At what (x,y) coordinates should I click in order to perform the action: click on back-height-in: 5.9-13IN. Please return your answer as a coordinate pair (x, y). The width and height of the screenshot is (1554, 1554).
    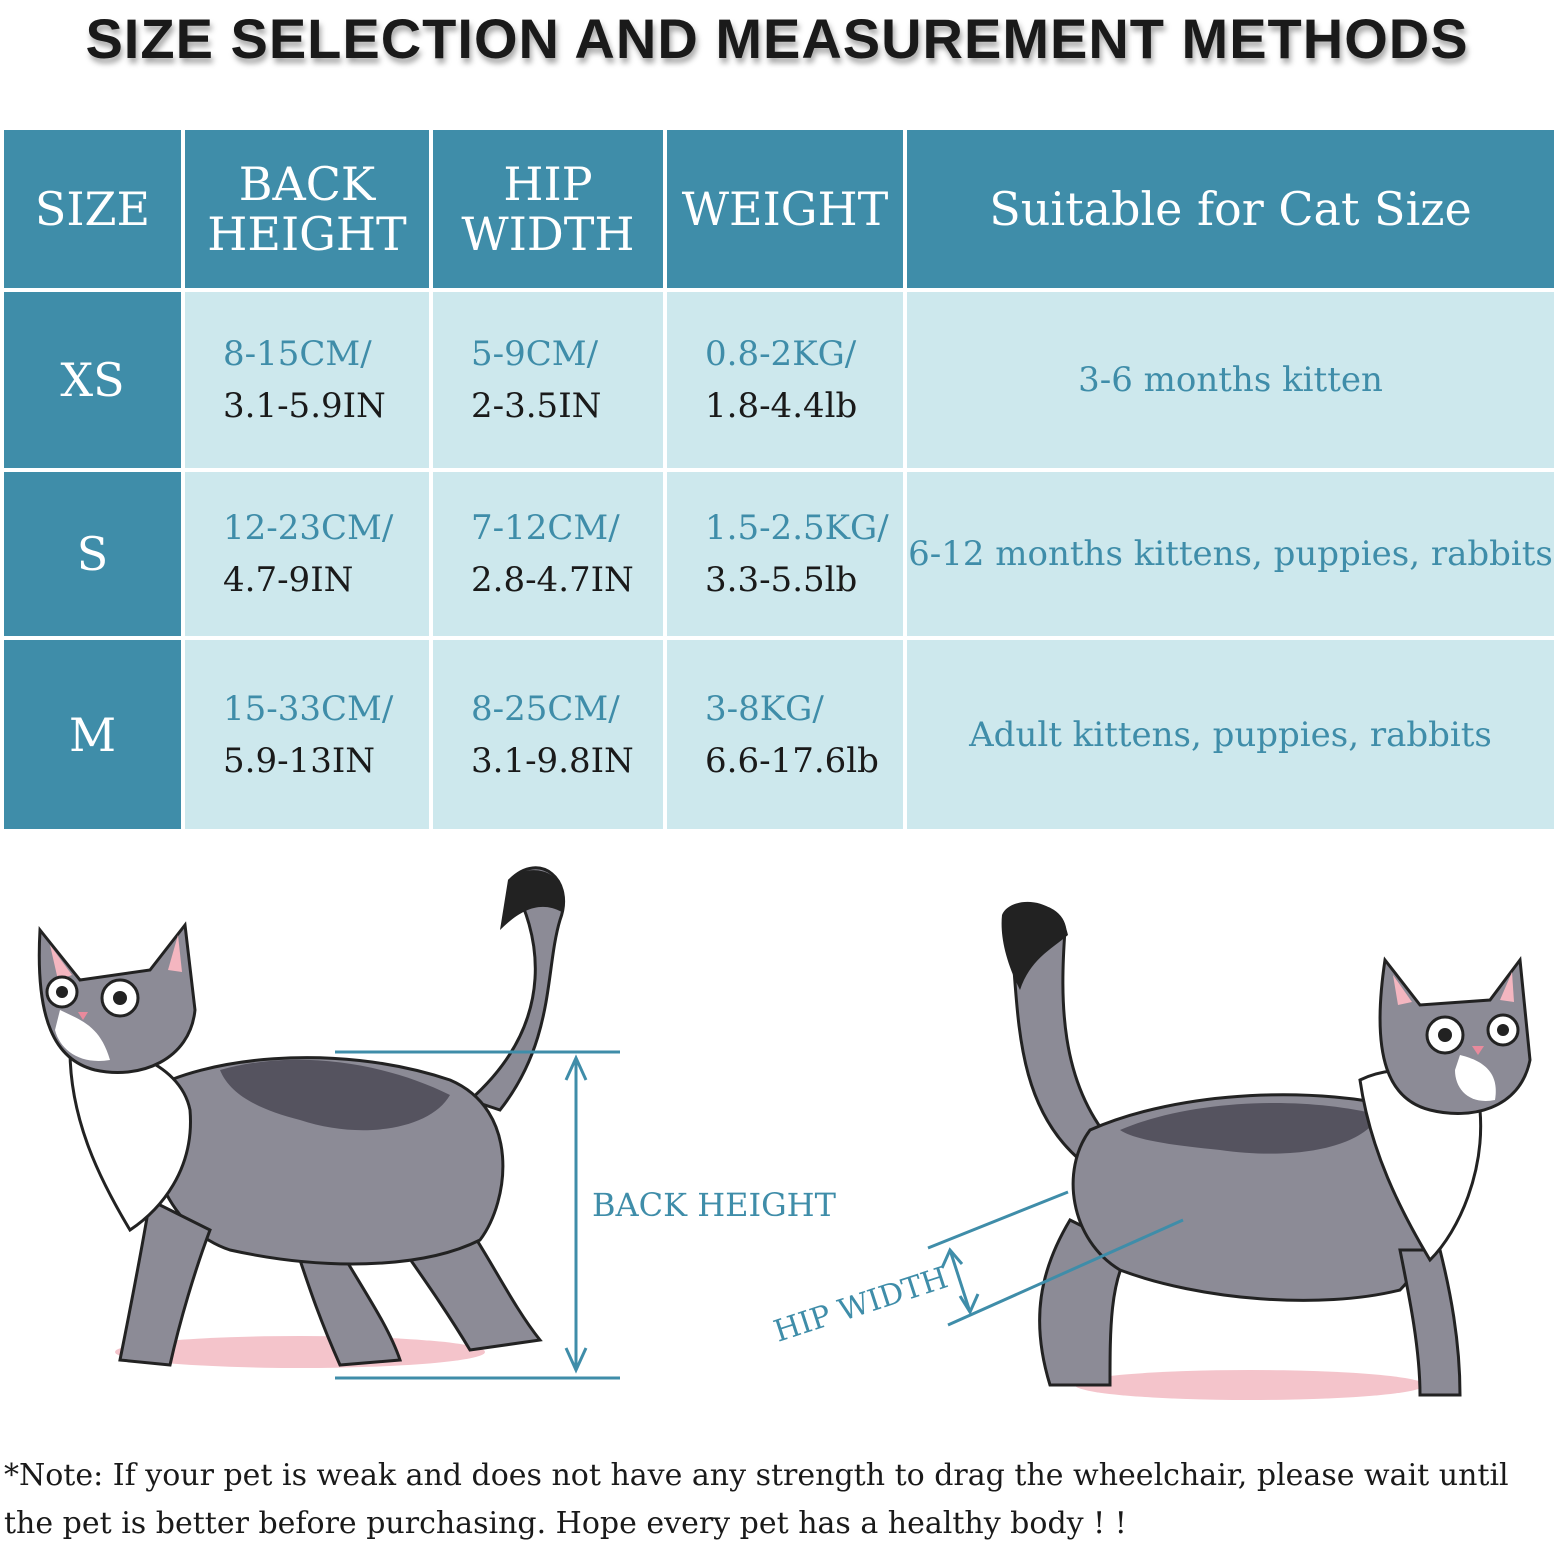
    Looking at the image, I should click on (299, 760).